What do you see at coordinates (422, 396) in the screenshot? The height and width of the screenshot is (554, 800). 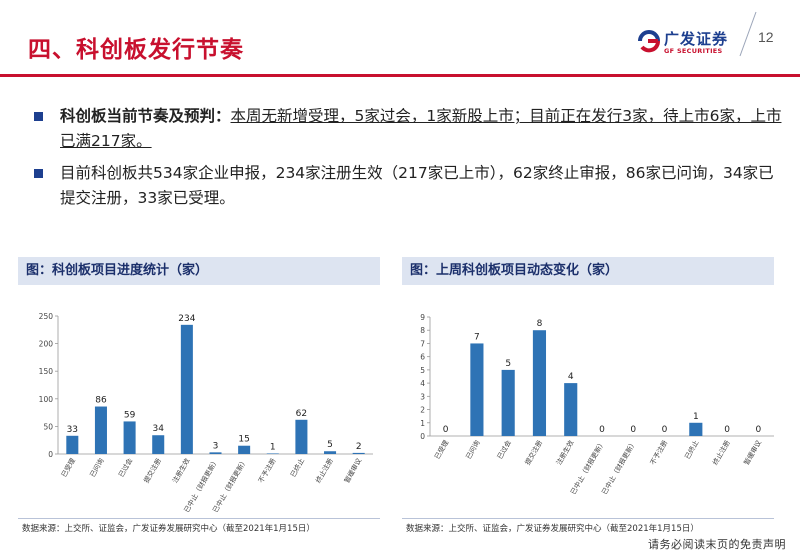 I see `y-tick-label: 3` at bounding box center [422, 396].